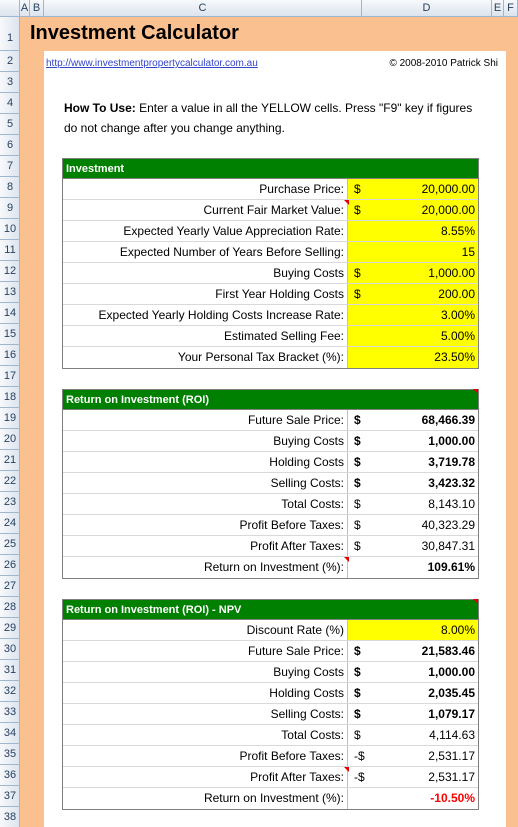  Describe the element at coordinates (413, 735) in the screenshot. I see `value-cell: $4,114.63` at that location.